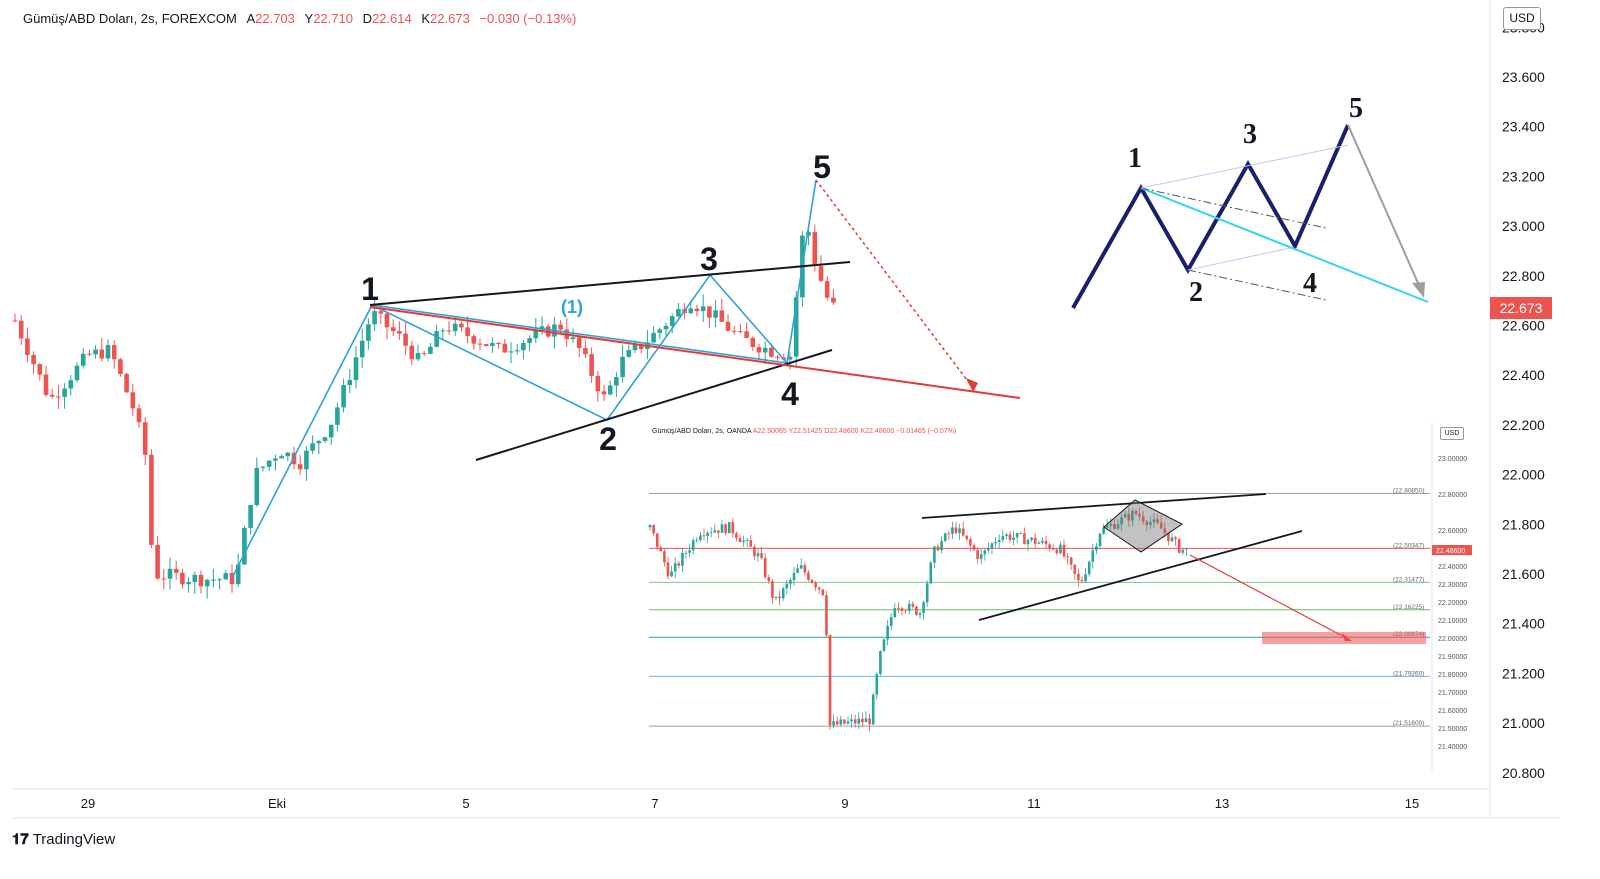 The width and height of the screenshot is (1600, 879). What do you see at coordinates (370, 289) in the screenshot?
I see `wave-label-1: 1` at bounding box center [370, 289].